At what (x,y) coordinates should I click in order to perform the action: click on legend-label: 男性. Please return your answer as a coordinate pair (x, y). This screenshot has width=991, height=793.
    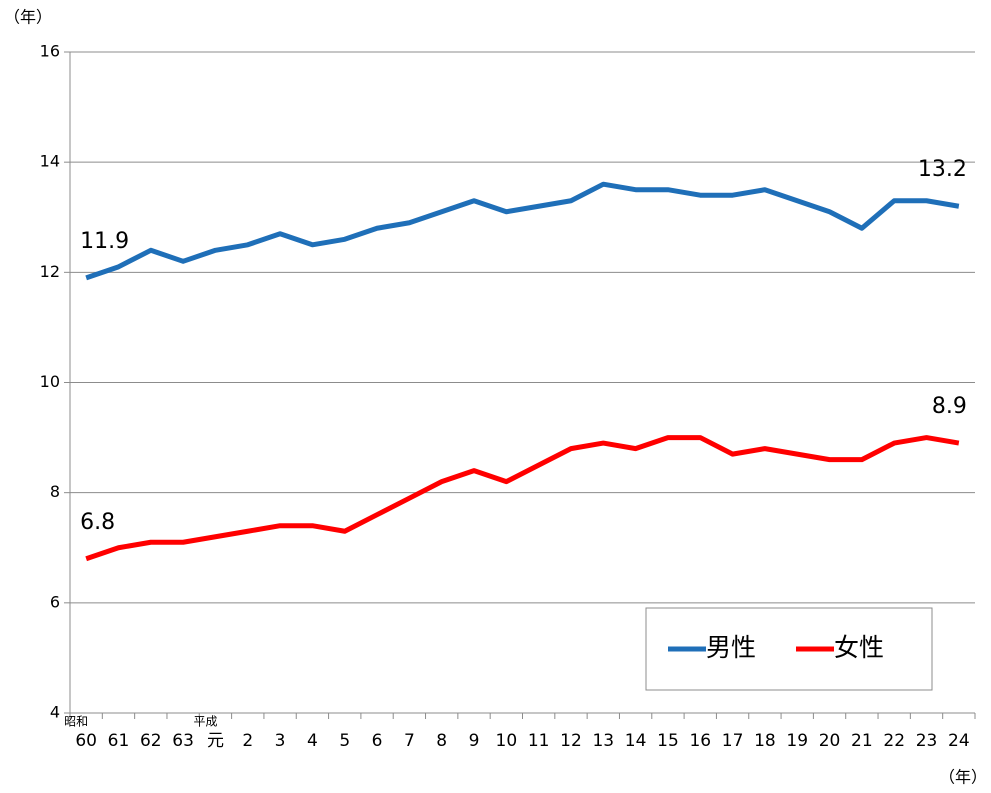
    Looking at the image, I should click on (731, 647).